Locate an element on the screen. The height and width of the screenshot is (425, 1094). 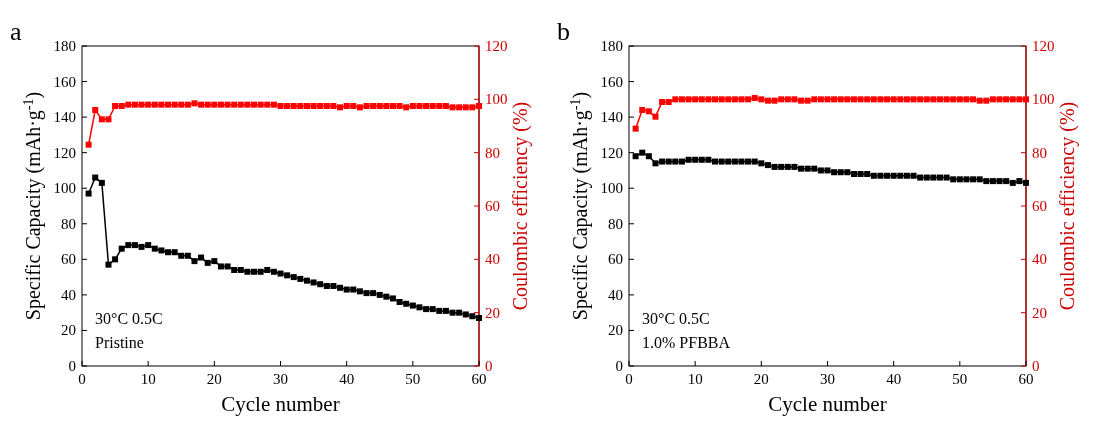
y-tick-label: 20 is located at coordinates (68, 330).